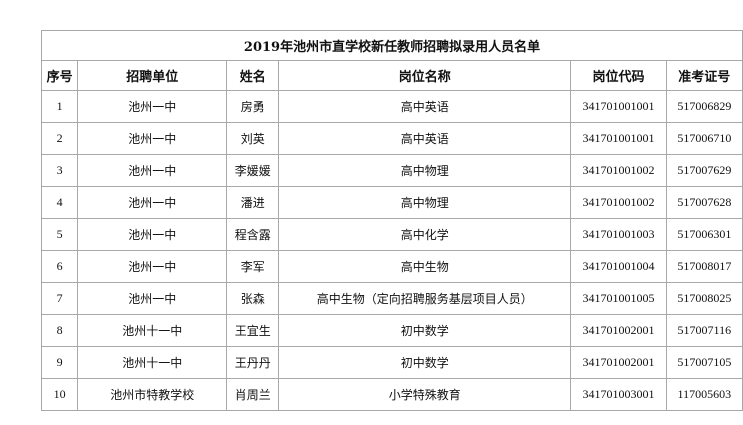 The height and width of the screenshot is (425, 743). Describe the element at coordinates (425, 266) in the screenshot. I see `cell-position: 高中生物` at that location.